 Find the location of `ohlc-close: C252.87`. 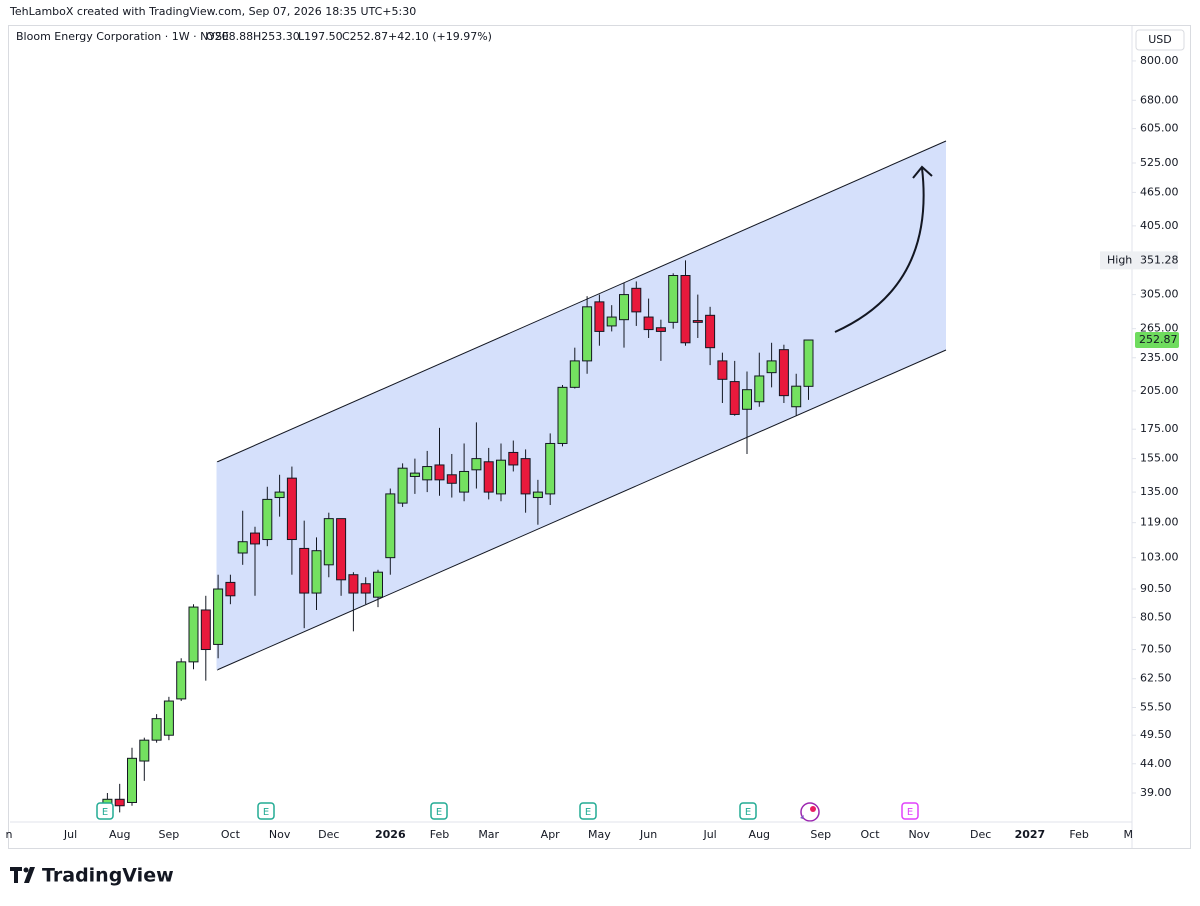

ohlc-close: C252.87 is located at coordinates (365, 36).